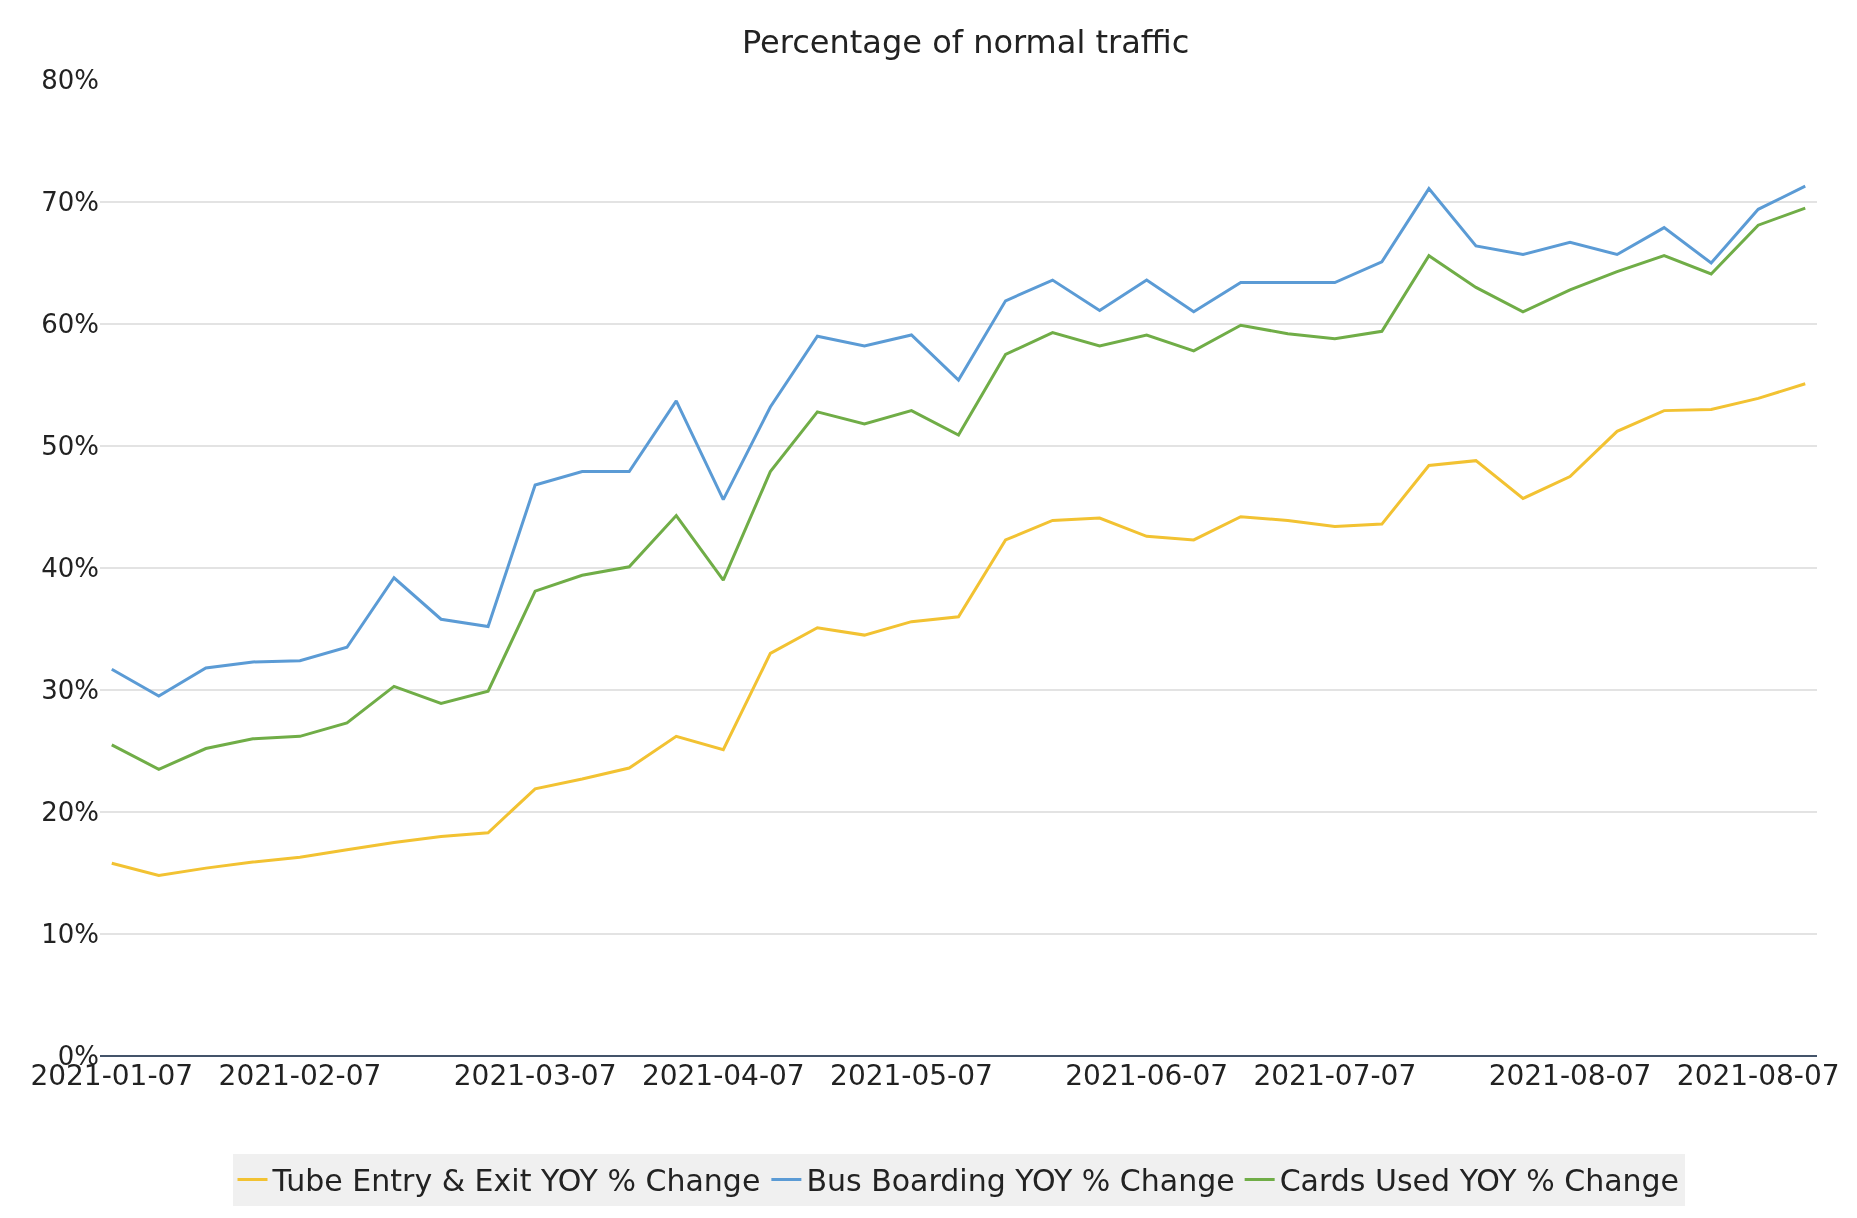 The width and height of the screenshot is (1857, 1218). Describe the element at coordinates (723, 1075) in the screenshot. I see `x-tick-label: 2021-04-07` at that location.